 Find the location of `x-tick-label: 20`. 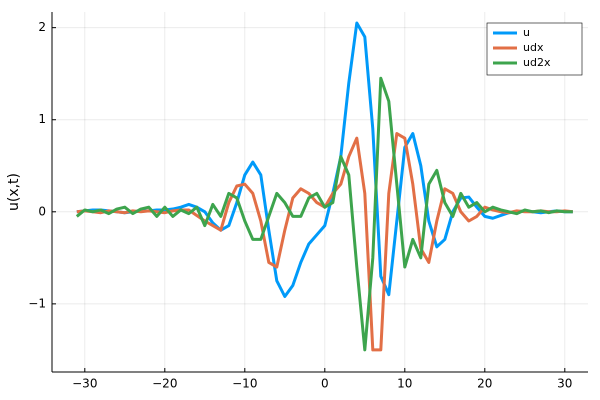

x-tick-label: 20 is located at coordinates (484, 384).